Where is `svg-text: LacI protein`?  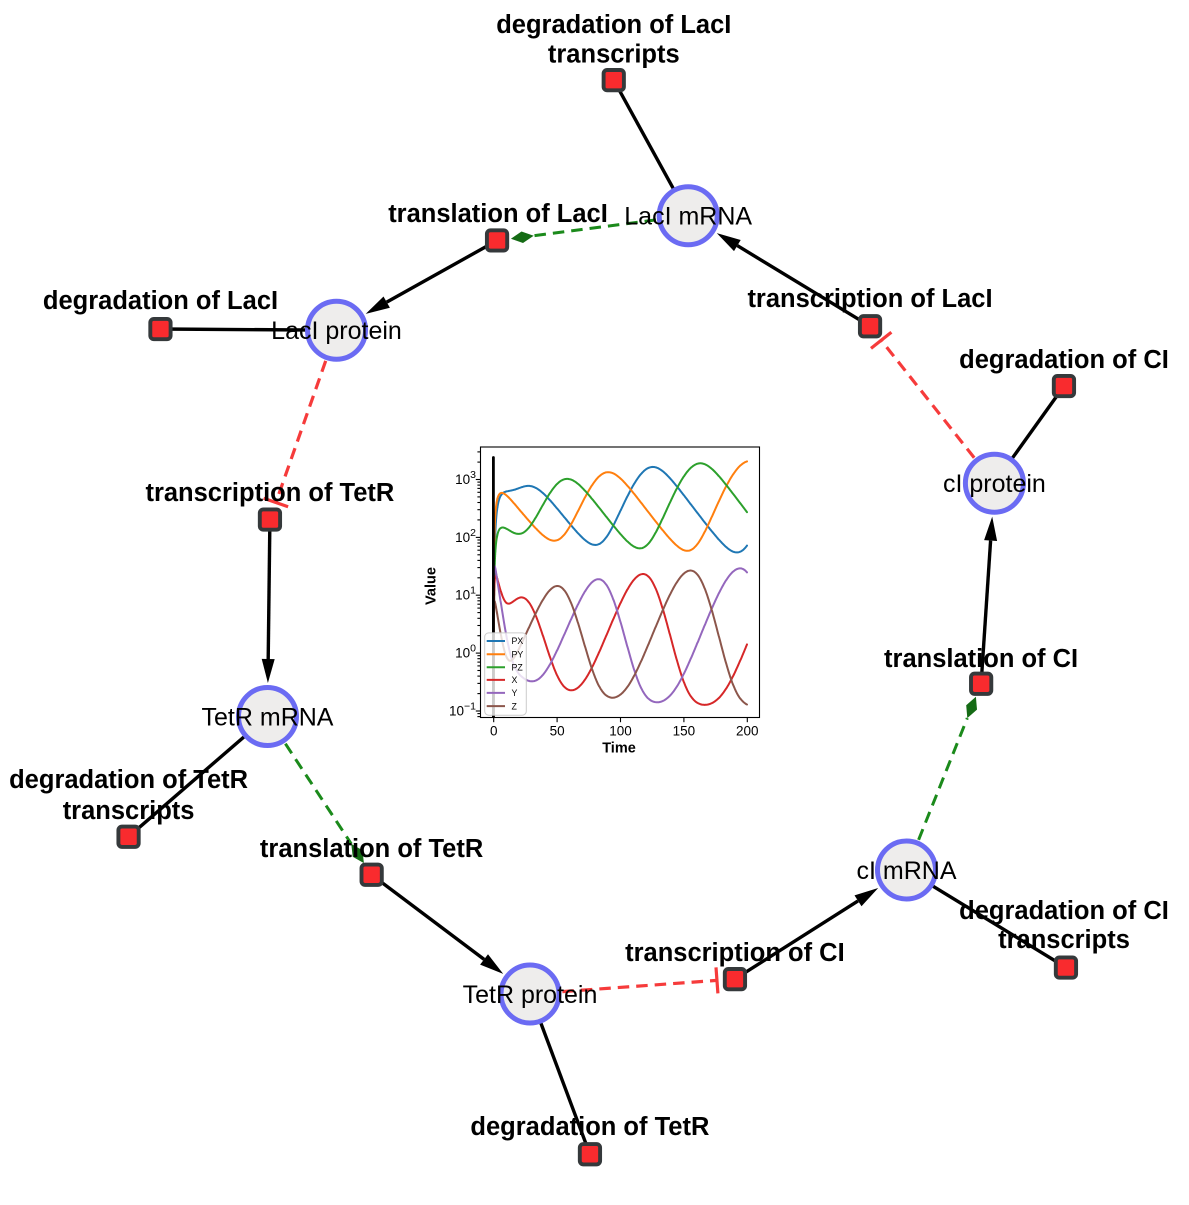 svg-text: LacI protein is located at coordinates (336, 331).